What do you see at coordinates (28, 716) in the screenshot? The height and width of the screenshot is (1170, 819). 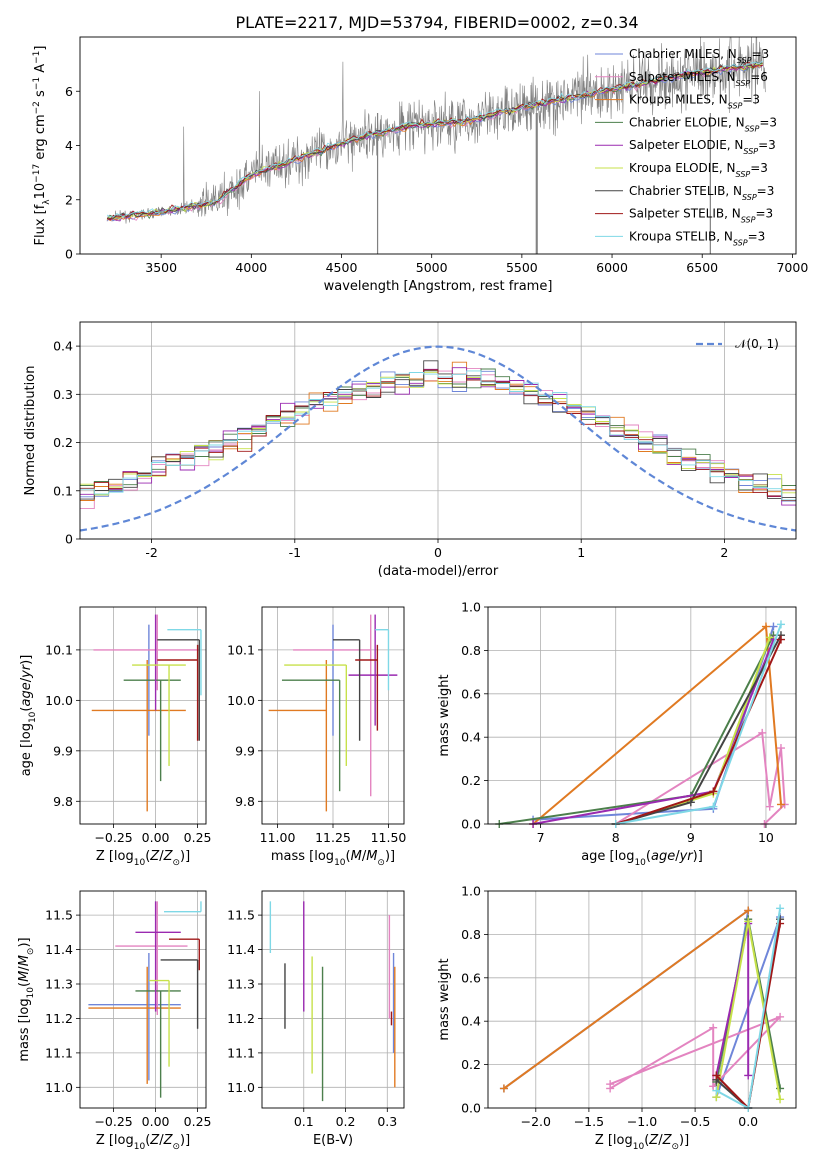 I see `y-axis-label: age [log10(age/yr)]` at bounding box center [28, 716].